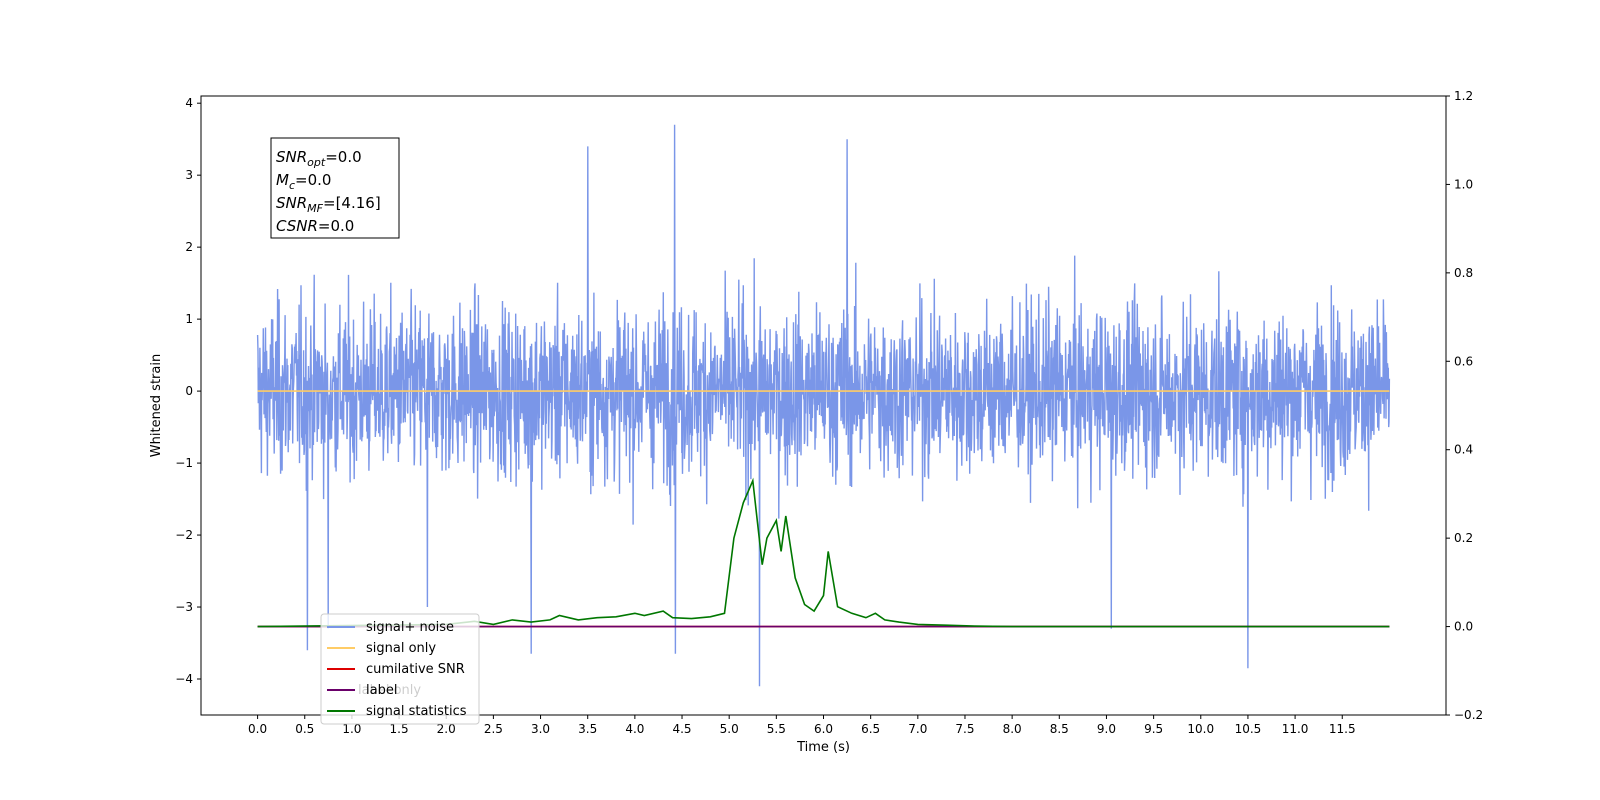  I want to click on x-tick-label: 11.5, so click(1342, 729).